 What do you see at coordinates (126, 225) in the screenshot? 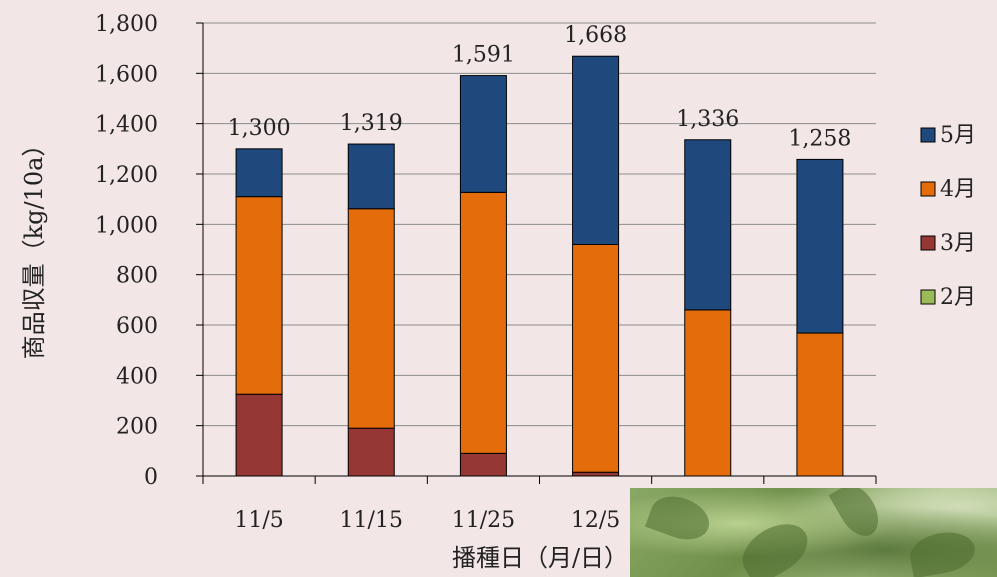
I see `y-tick-label: 1,000` at bounding box center [126, 225].